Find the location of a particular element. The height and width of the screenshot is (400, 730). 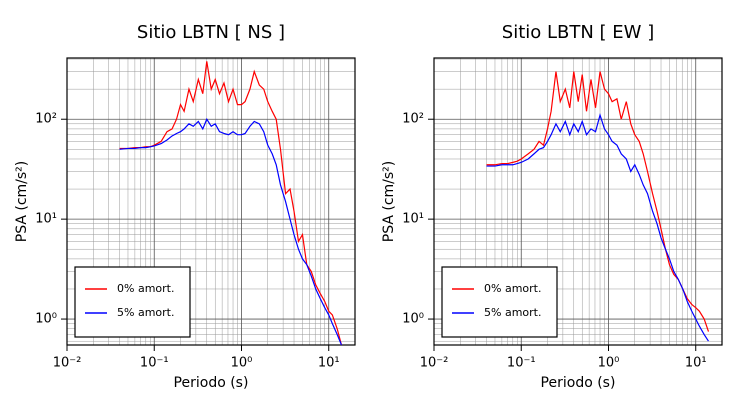

chart-title: Sitio LBTN [ EW ] is located at coordinates (578, 32).